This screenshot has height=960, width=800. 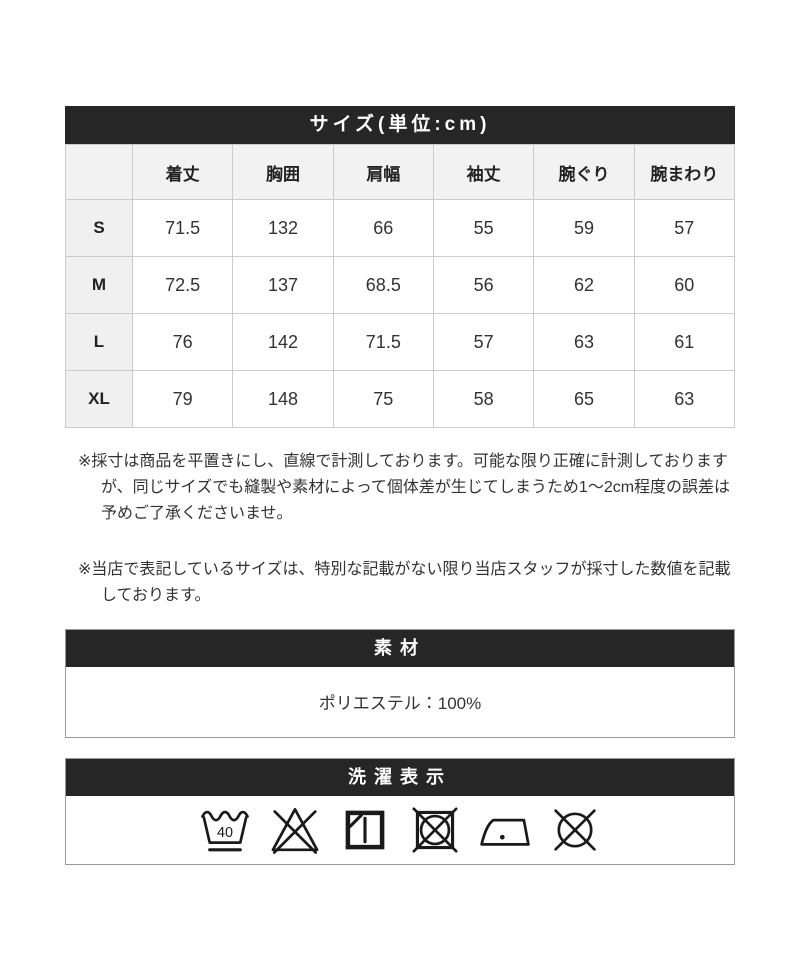 What do you see at coordinates (584, 228) in the screenshot?
I see `size-value: 59` at bounding box center [584, 228].